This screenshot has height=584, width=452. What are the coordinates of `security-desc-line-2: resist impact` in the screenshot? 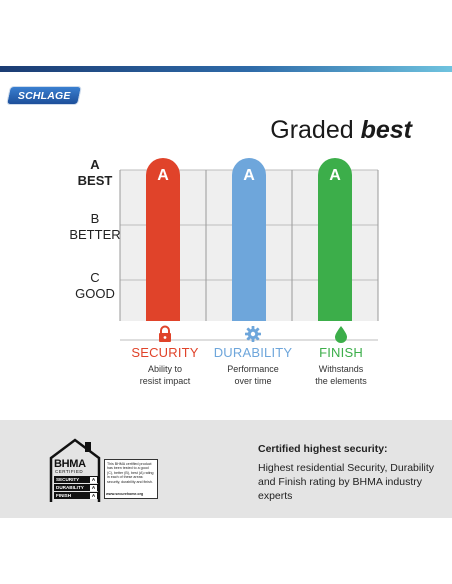 It's located at (165, 381).